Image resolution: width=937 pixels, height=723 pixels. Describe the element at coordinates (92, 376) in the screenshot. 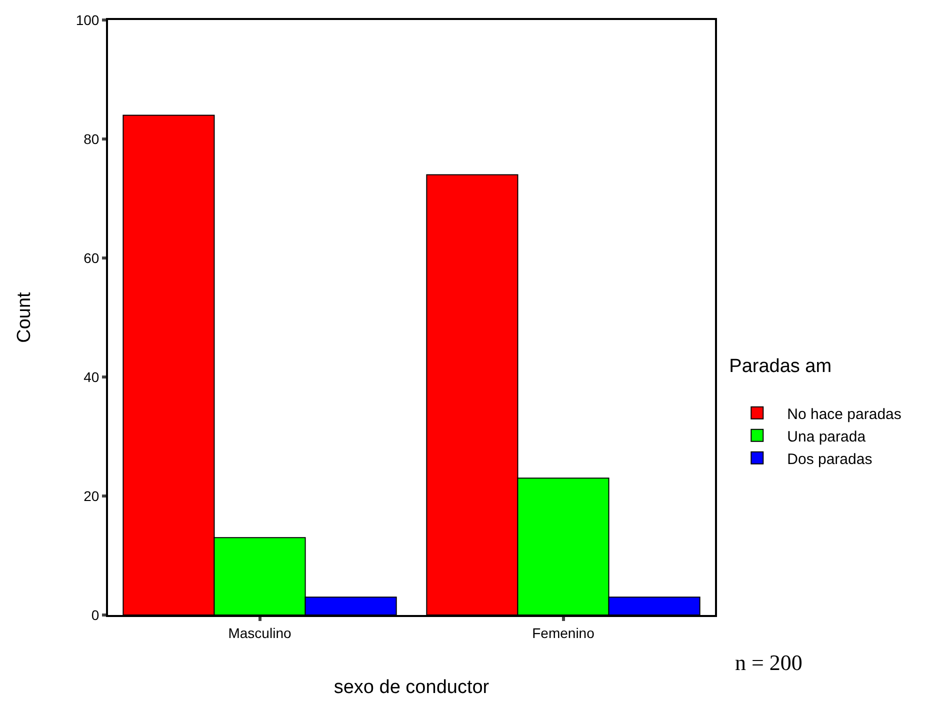

I see `y-tick-label: 40` at that location.